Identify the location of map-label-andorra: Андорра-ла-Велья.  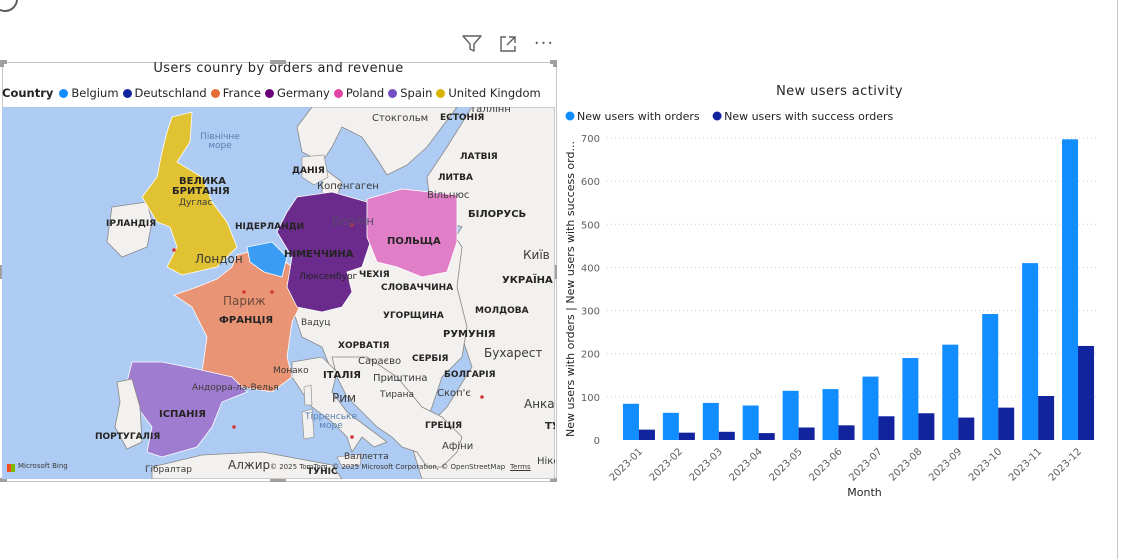
(235, 388).